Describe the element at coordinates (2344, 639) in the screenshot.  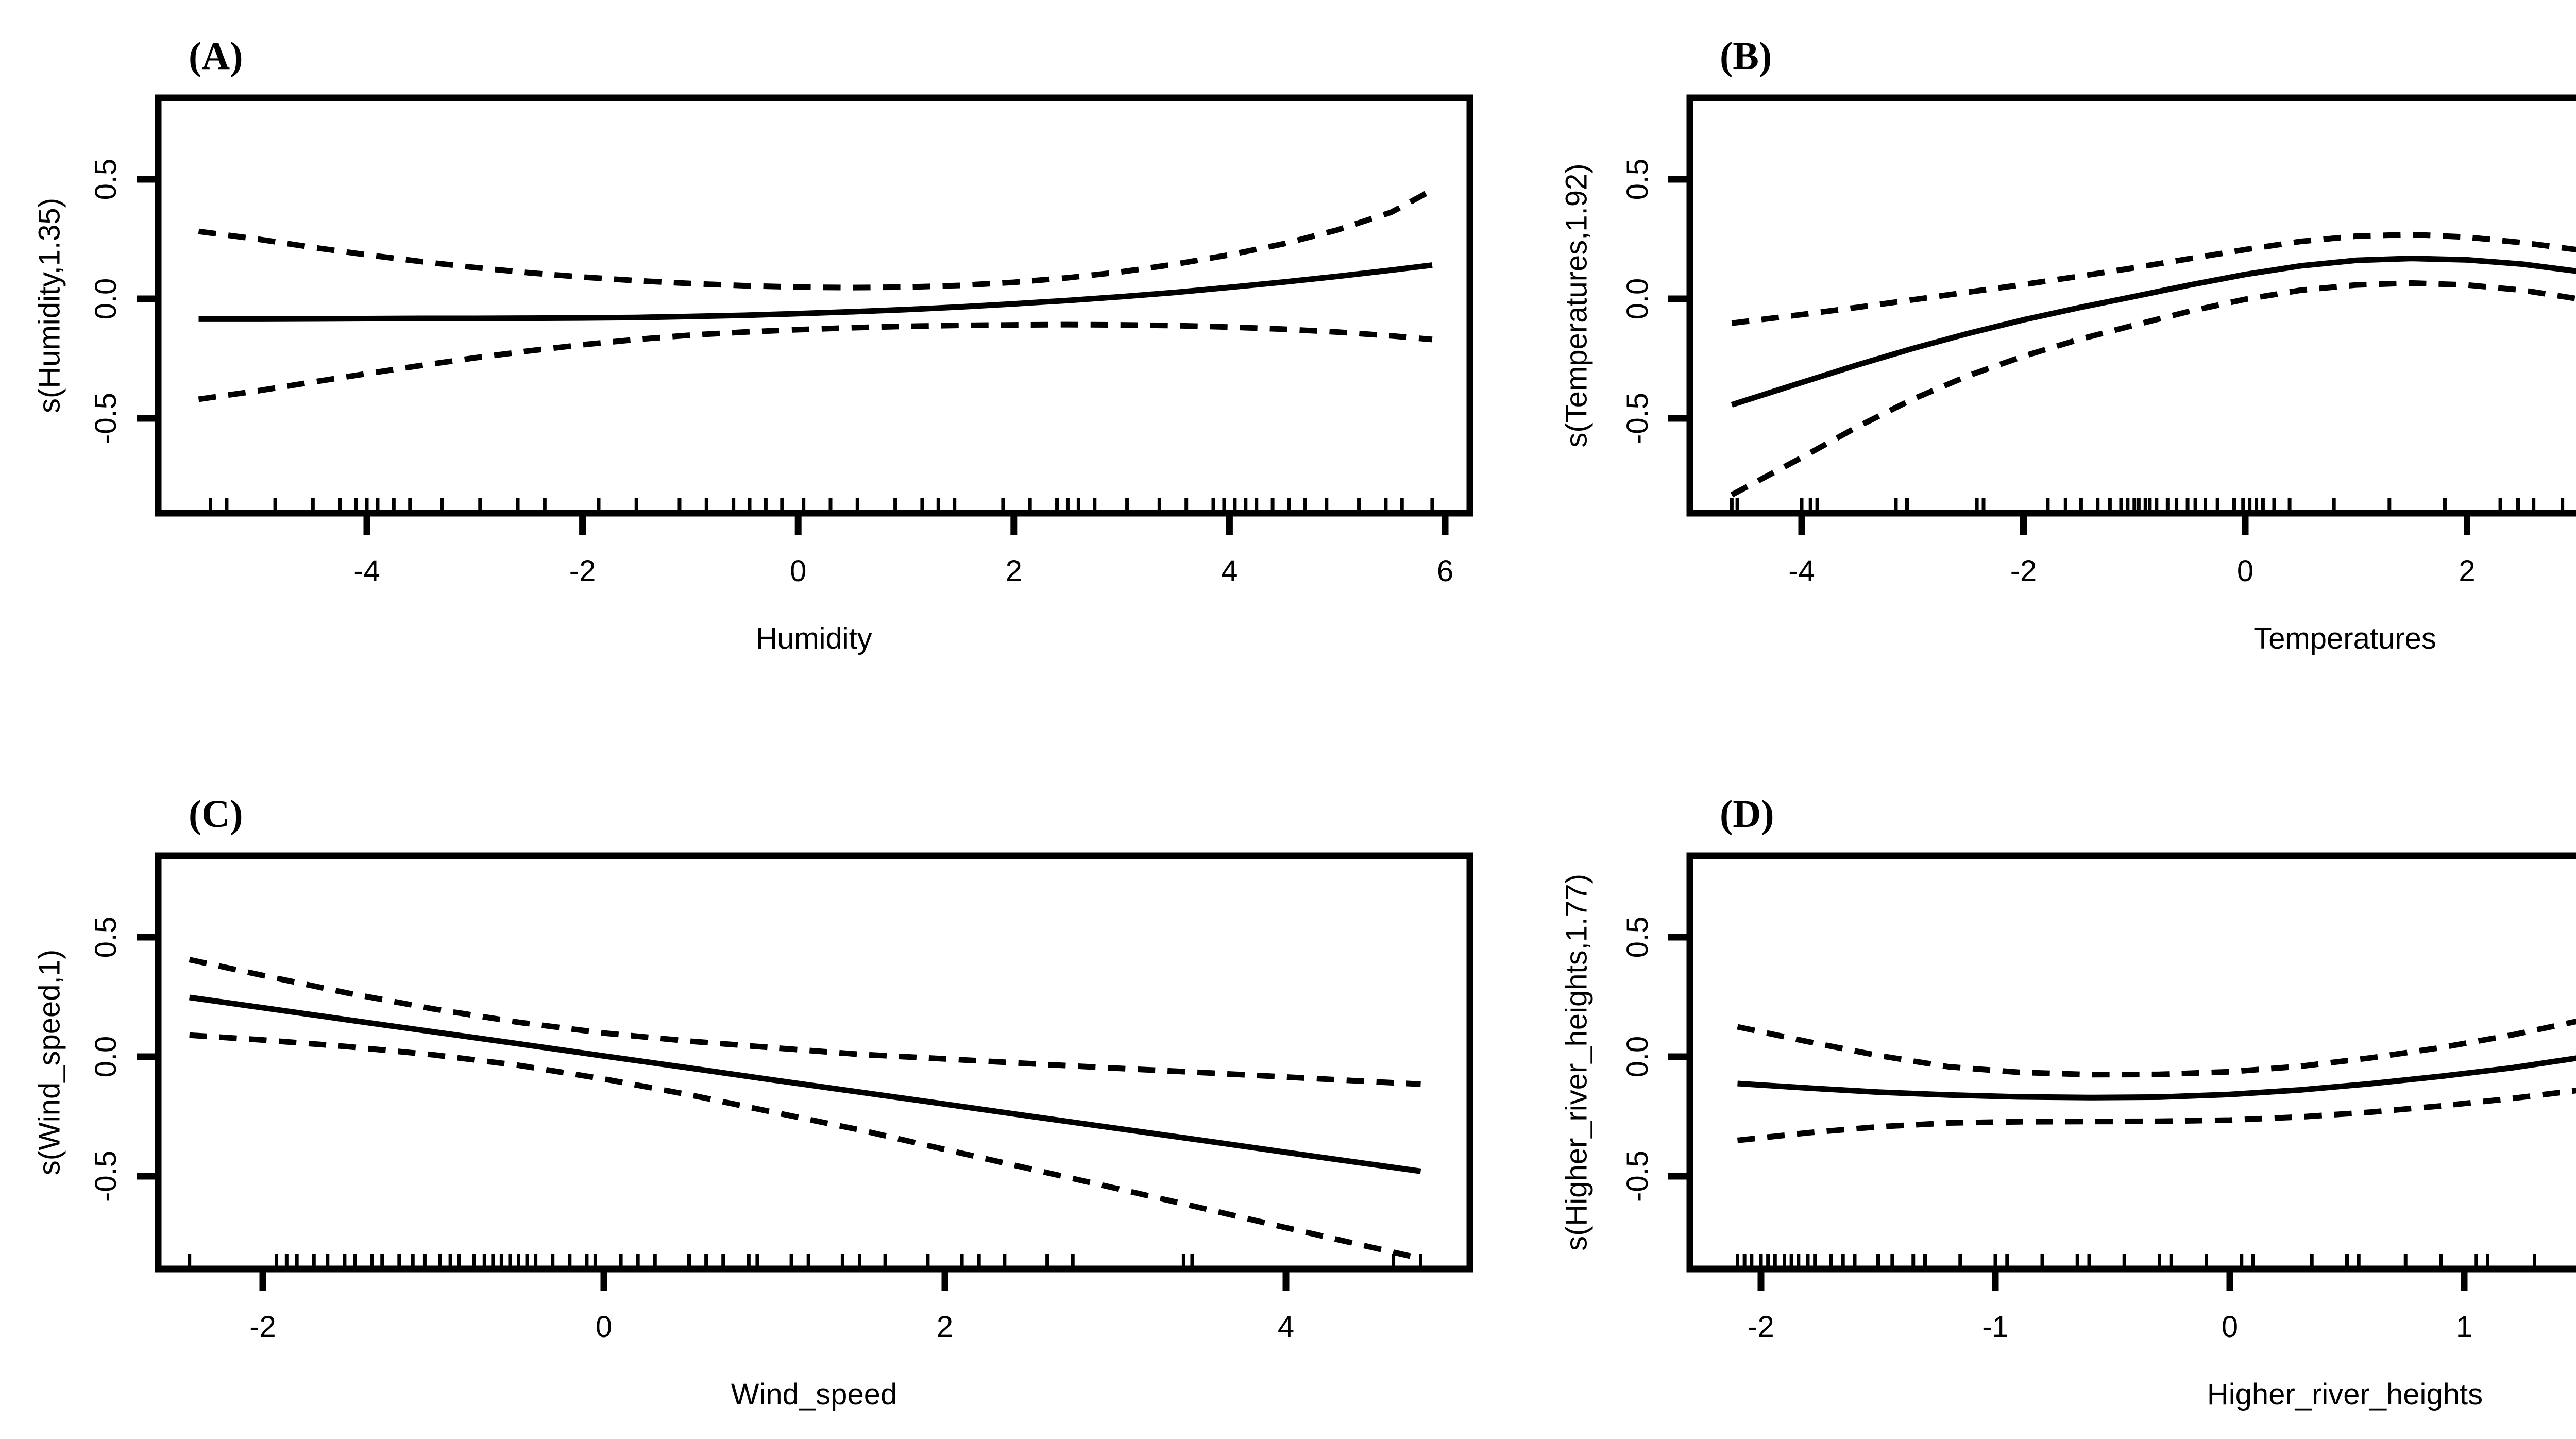
I see `panel-b-x-axis-title: Temperatures` at that location.